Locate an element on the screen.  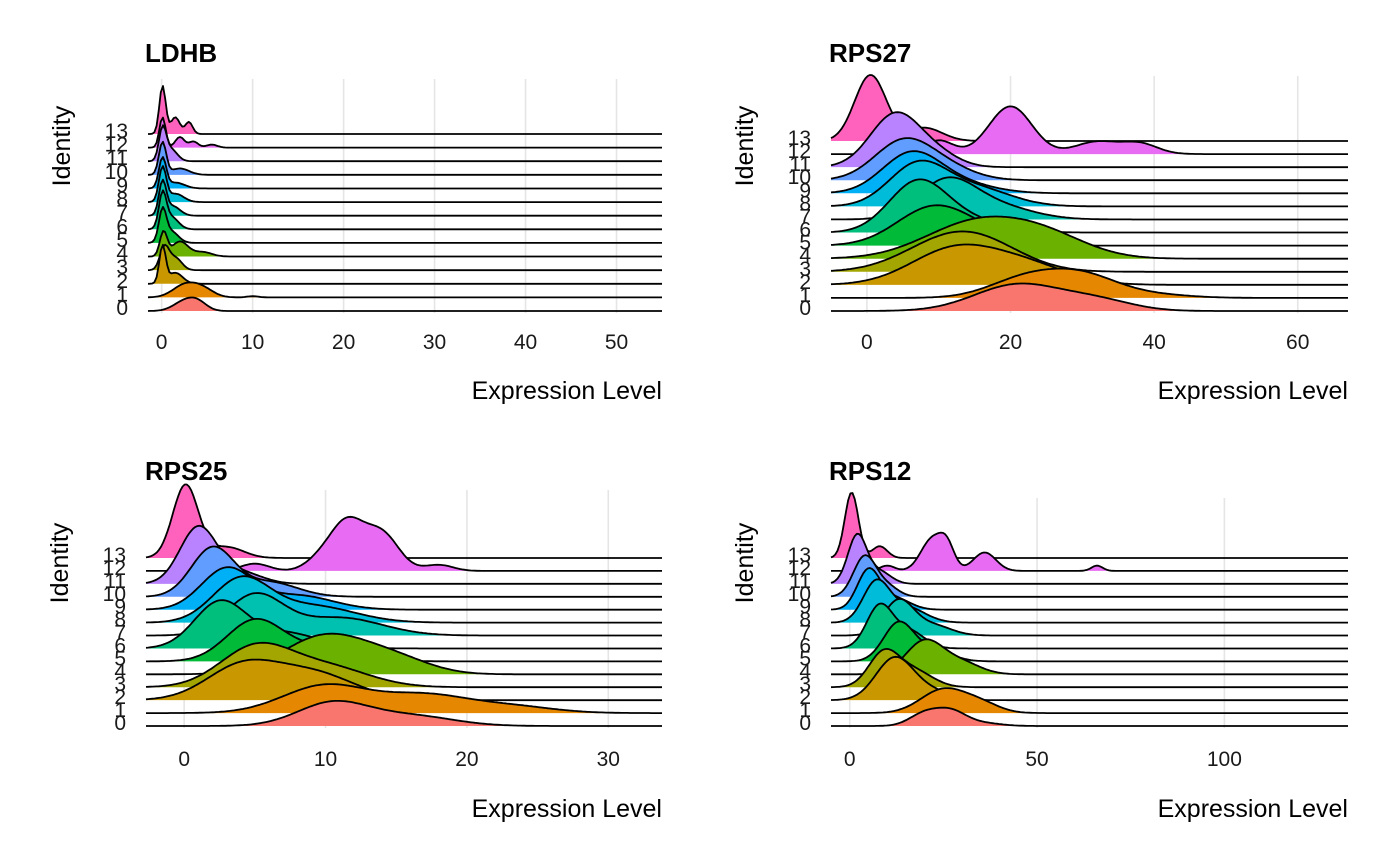
y-tick-label: 11 is located at coordinates (800, 581).